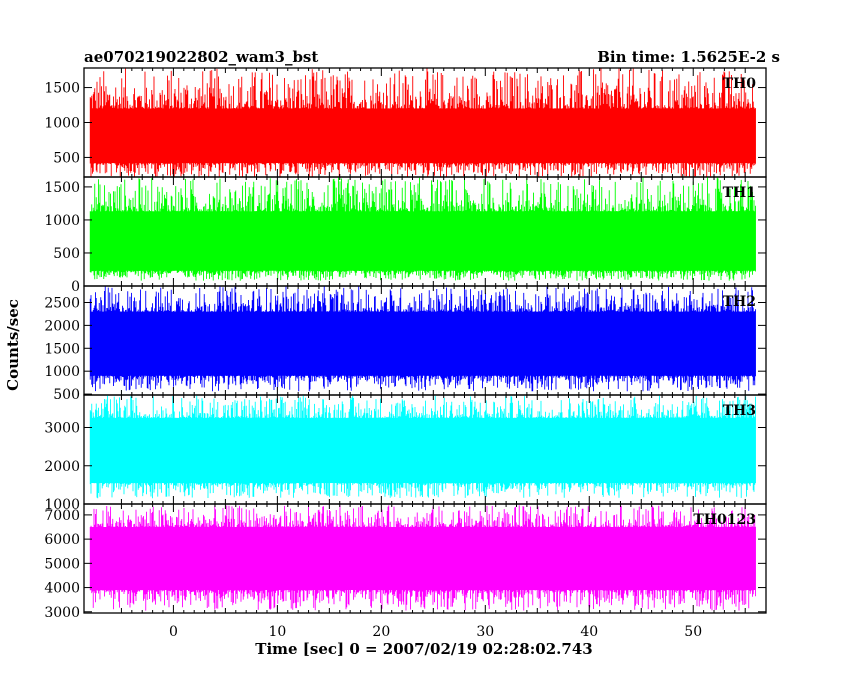 This screenshot has width=850, height=680. What do you see at coordinates (75, 287) in the screenshot?
I see `y-tick-label: 0` at bounding box center [75, 287].